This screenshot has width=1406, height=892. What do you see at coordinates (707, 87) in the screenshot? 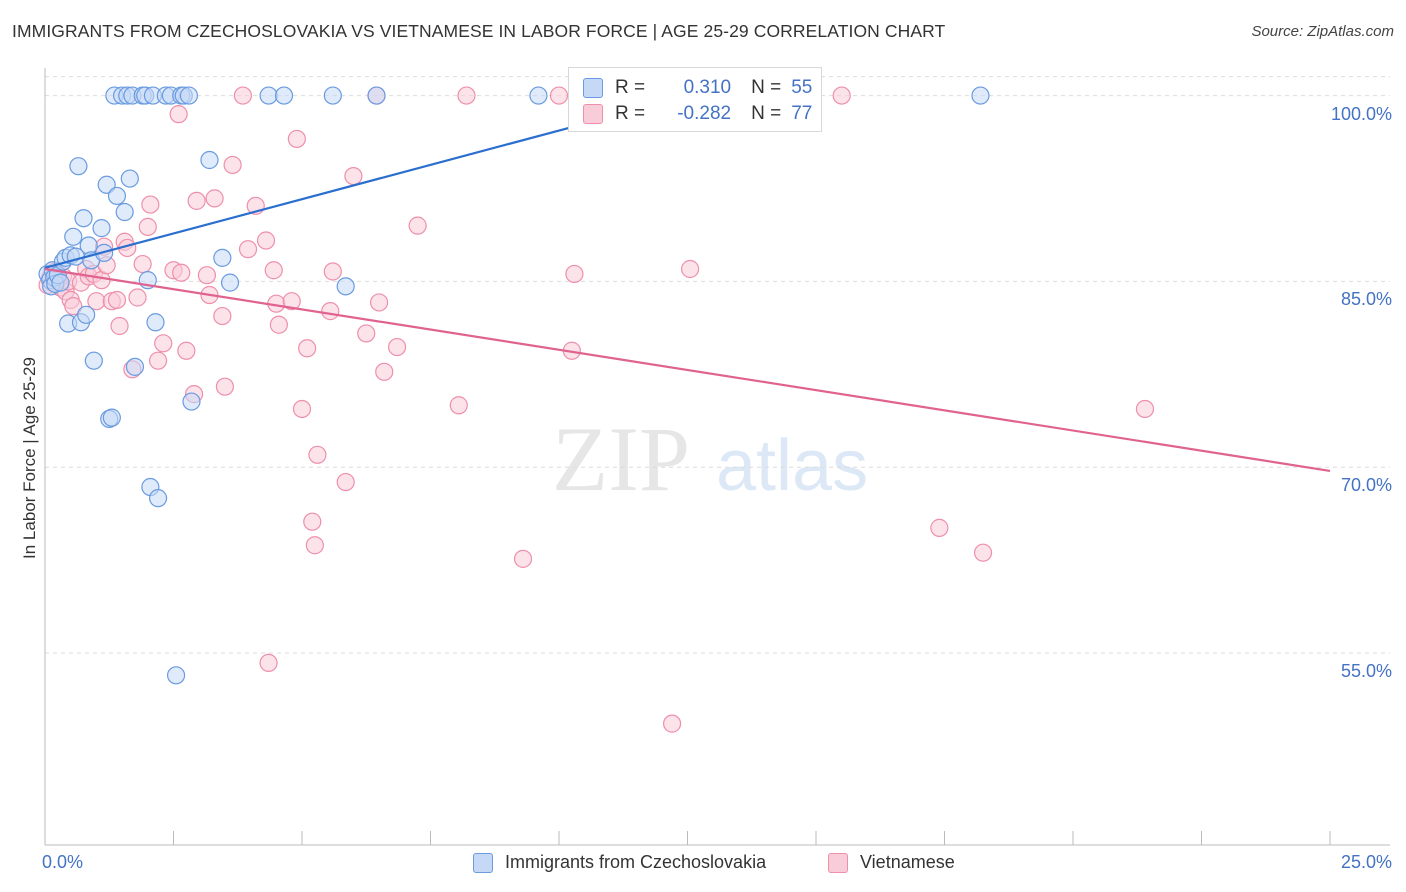
I see `legend-r-value: 0.310` at bounding box center [707, 87].